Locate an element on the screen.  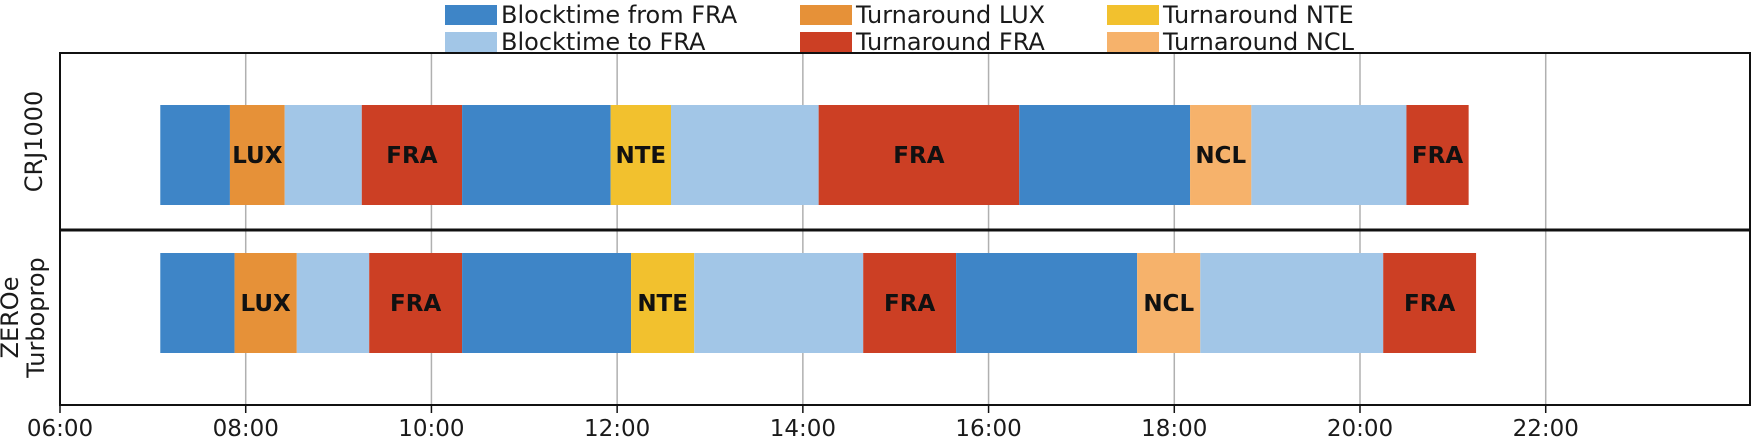
legend-label-turnLUX: Turnaround LUX is located at coordinates (950, 15).